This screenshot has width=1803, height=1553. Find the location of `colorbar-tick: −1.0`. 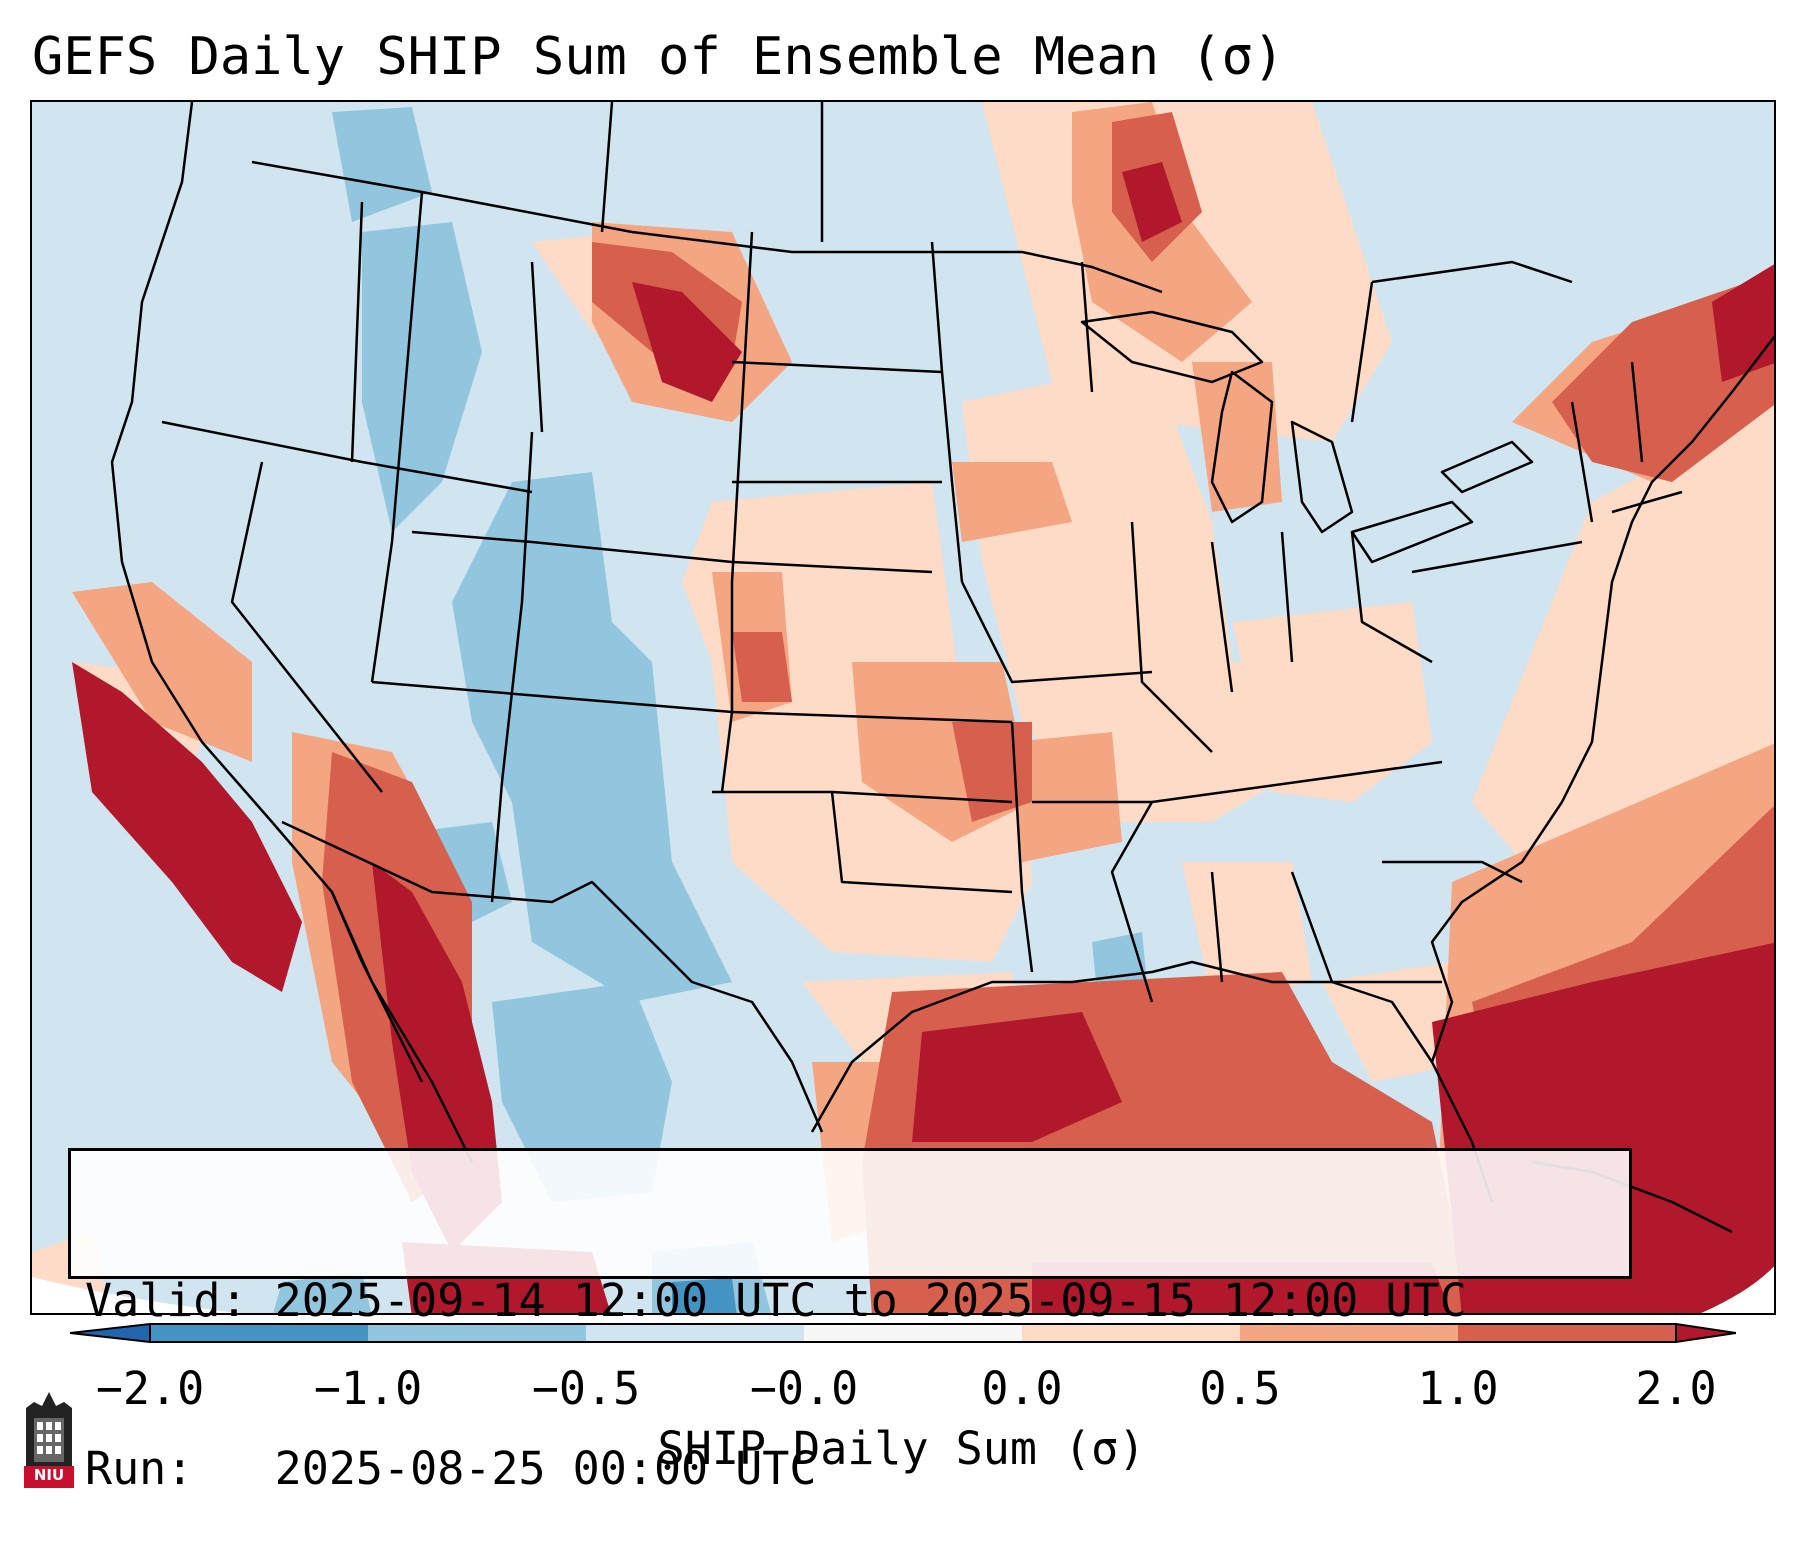

colorbar-tick: −1.0 is located at coordinates (368, 1388).